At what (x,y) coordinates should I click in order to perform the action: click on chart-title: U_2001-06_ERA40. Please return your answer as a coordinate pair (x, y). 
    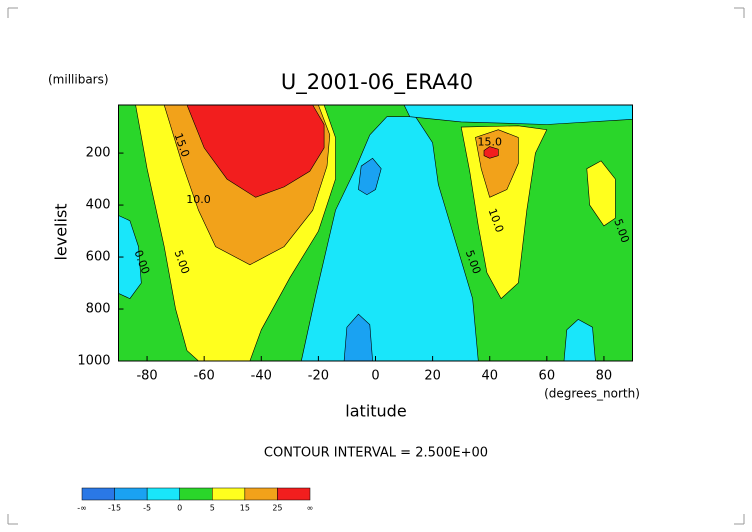
    Looking at the image, I should click on (377, 82).